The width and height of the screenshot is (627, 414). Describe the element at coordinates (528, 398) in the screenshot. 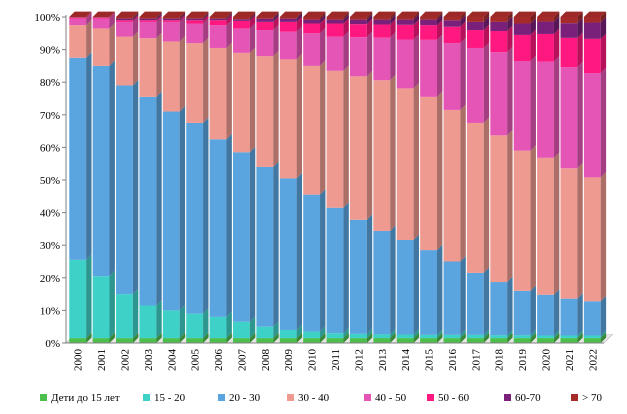

I see `legend-label: 60-70` at that location.